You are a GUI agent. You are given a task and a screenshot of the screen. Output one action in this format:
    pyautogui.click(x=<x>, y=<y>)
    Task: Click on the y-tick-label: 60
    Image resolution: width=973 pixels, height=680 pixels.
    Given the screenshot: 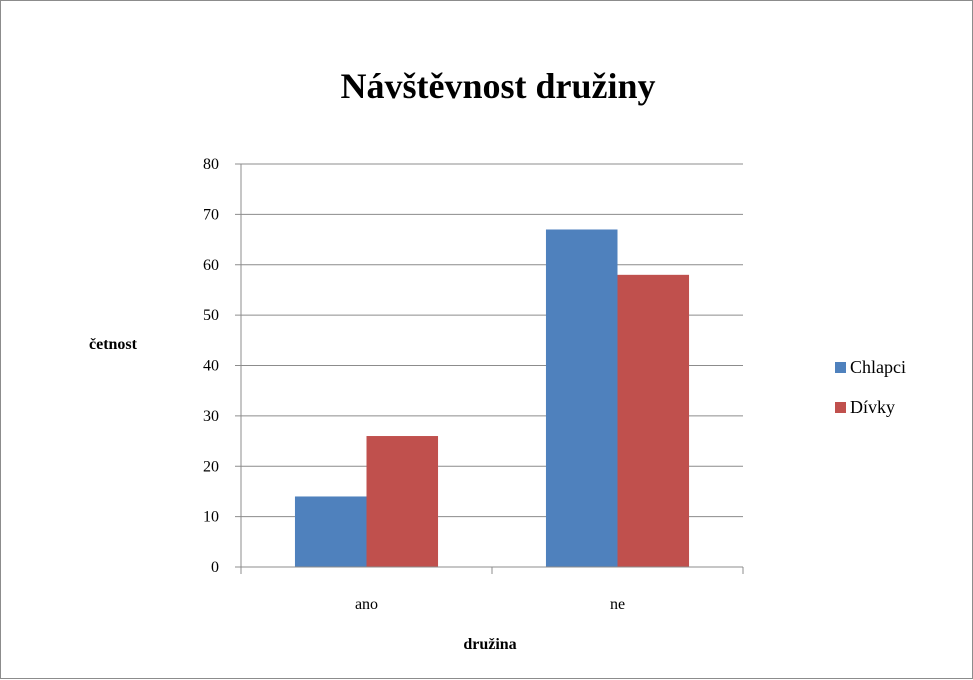 What is the action you would take?
    pyautogui.click(x=211, y=265)
    